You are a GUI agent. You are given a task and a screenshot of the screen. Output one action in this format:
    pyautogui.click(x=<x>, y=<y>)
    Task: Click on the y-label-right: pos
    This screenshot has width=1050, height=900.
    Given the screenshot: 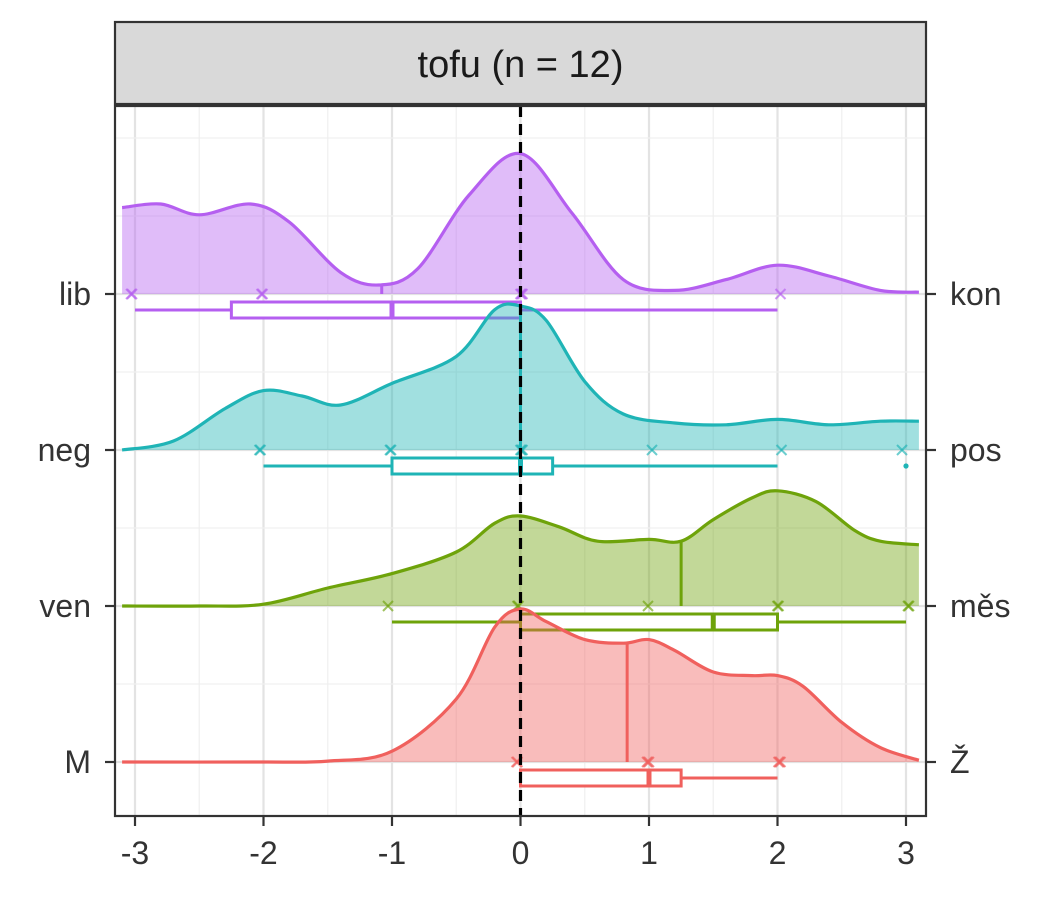 What is the action you would take?
    pyautogui.click(x=976, y=450)
    